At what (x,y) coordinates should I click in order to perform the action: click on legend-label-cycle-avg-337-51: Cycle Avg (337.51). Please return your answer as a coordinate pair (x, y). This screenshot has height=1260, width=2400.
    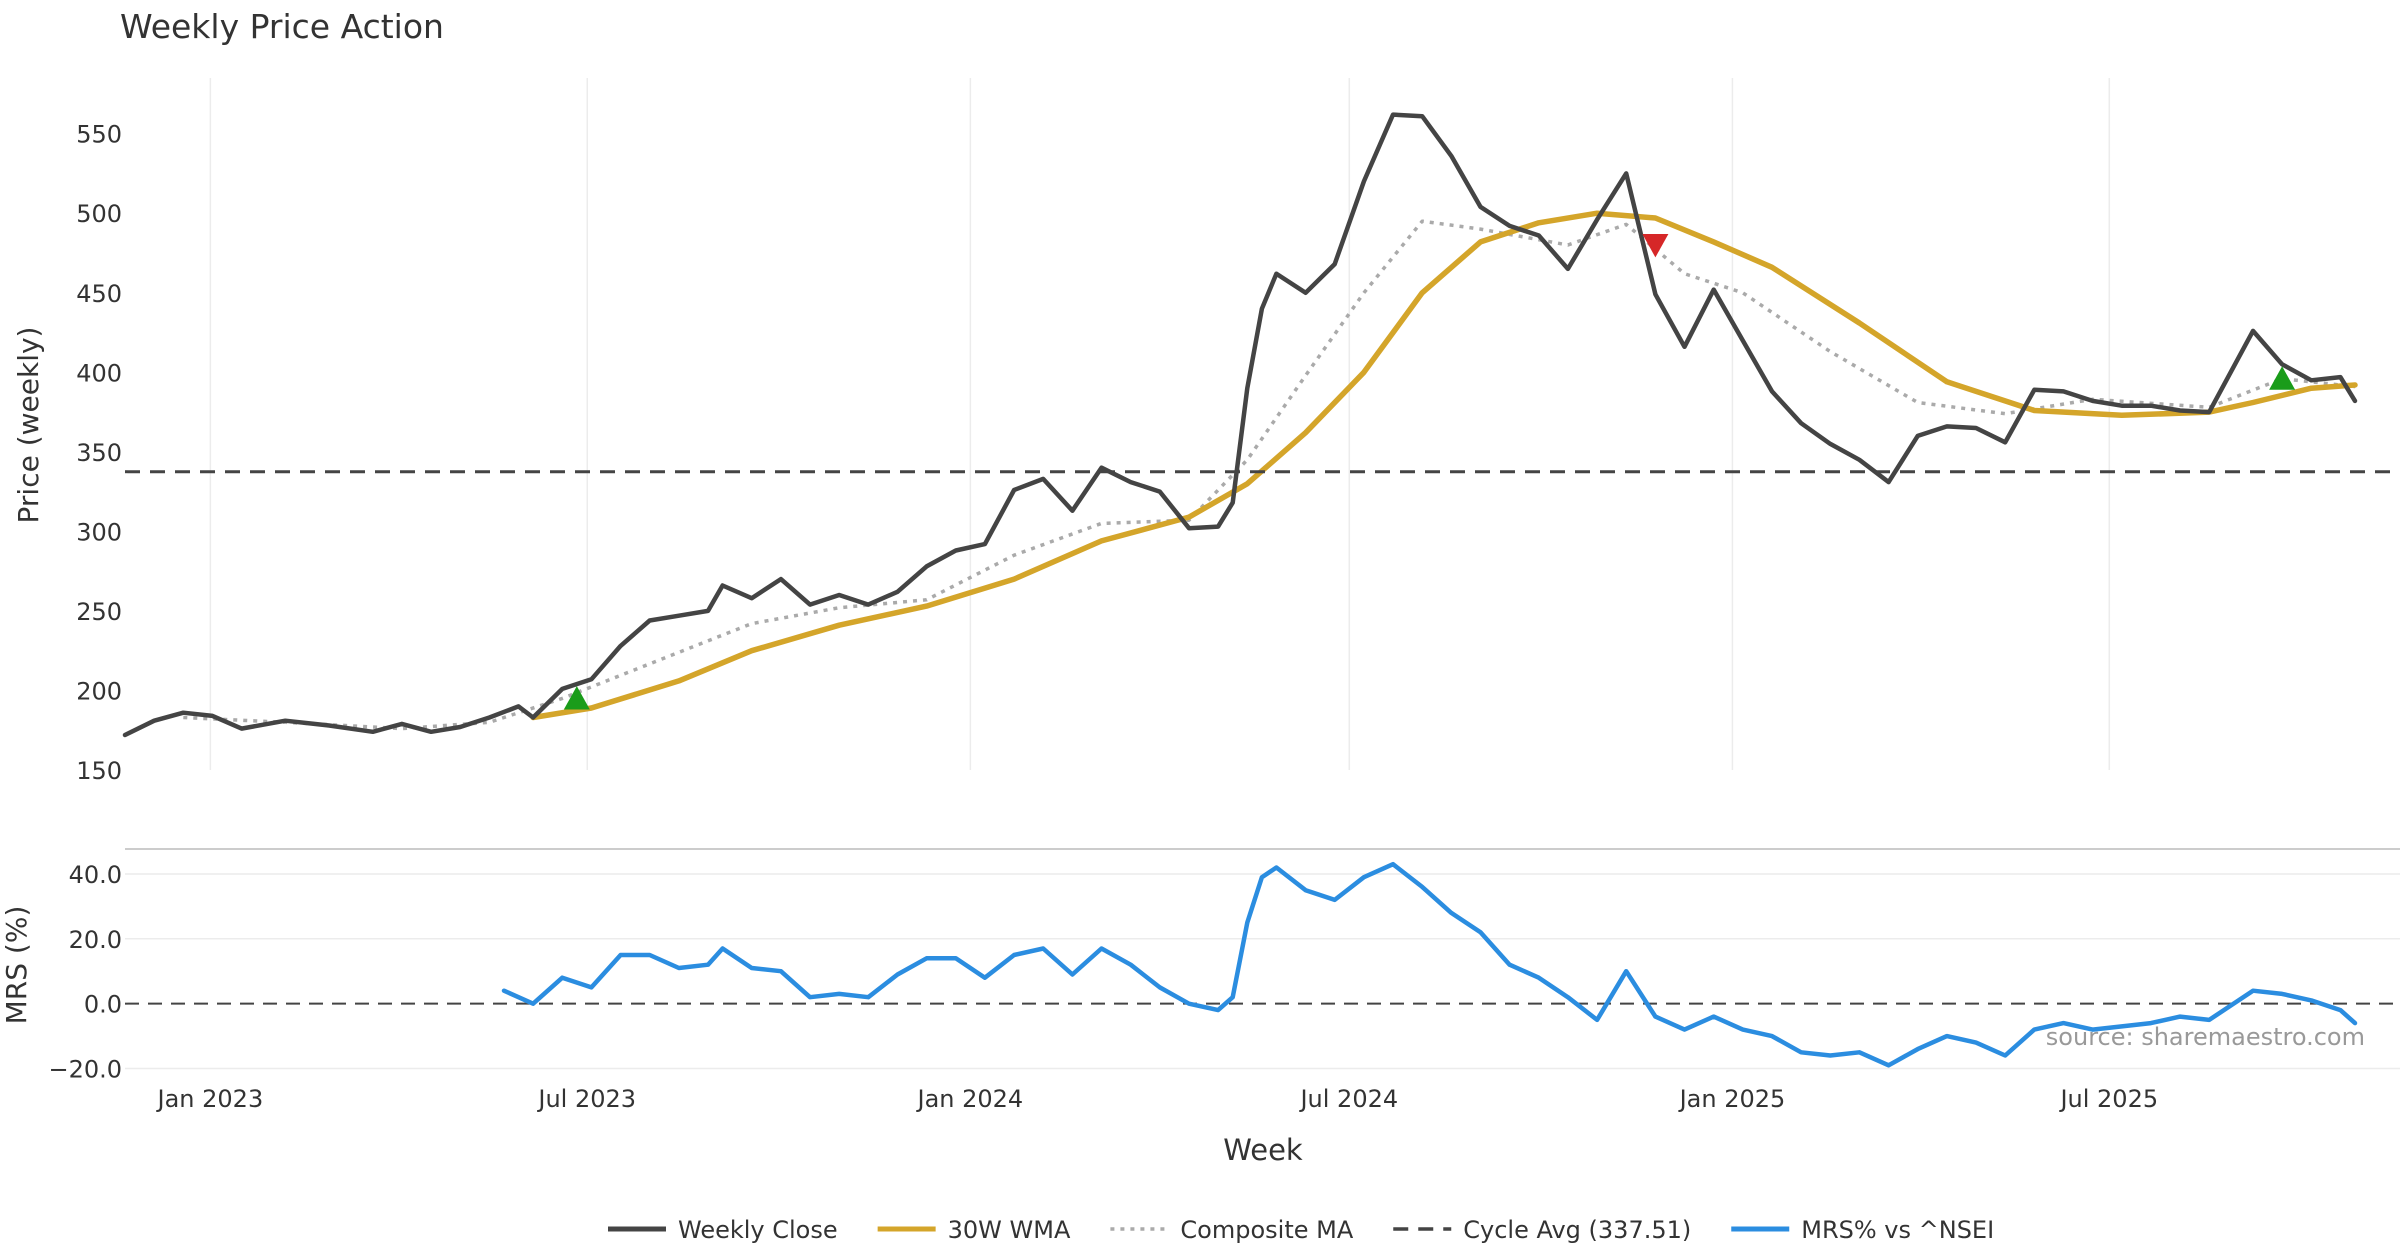
    Looking at the image, I should click on (1577, 1230).